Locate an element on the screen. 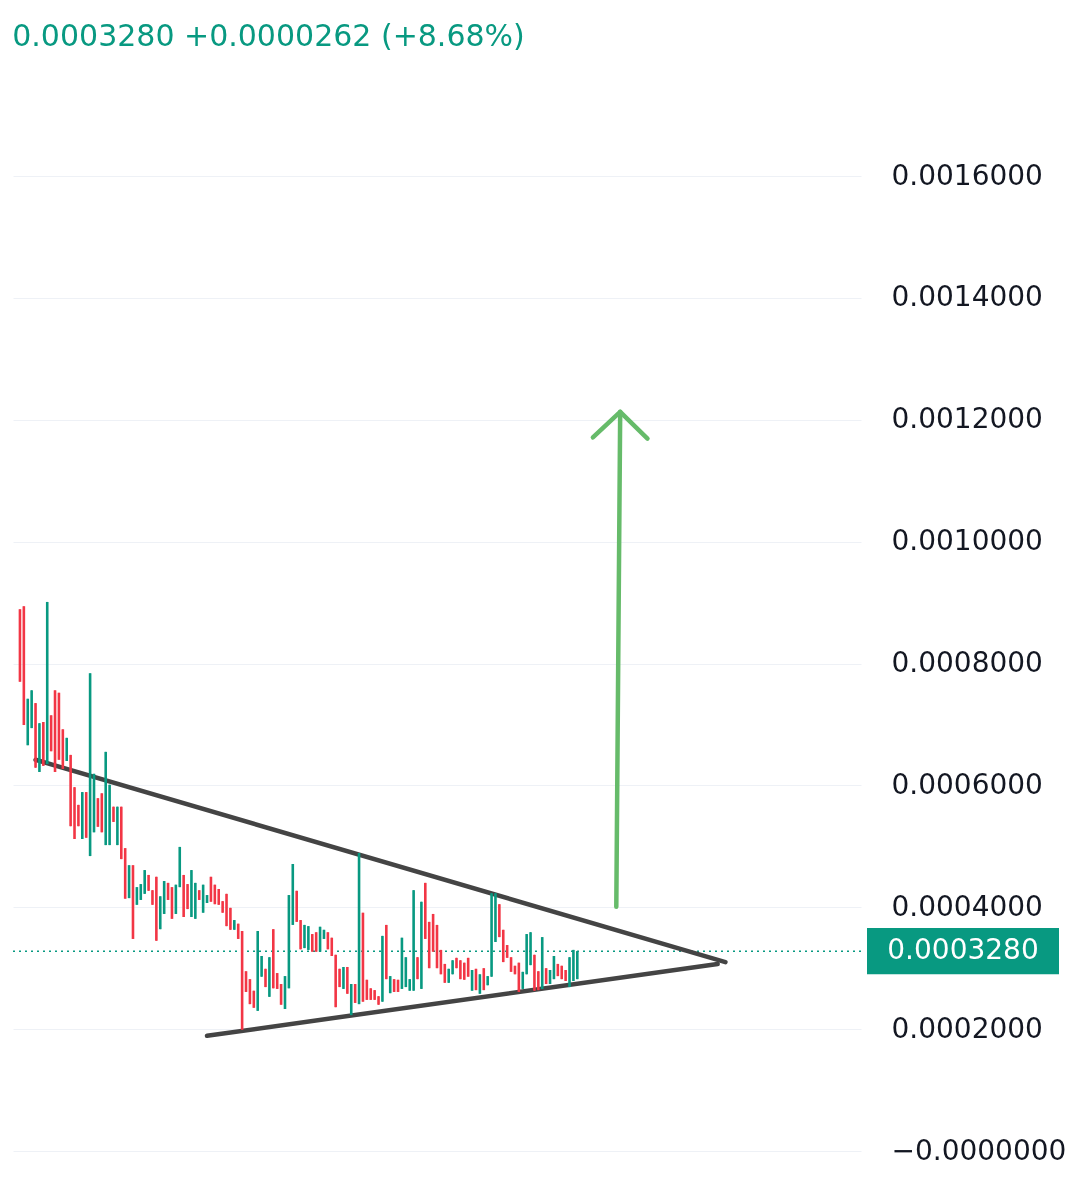 The image size is (1077, 1200). y-tick-label: 0.0002000 is located at coordinates (967, 1028).